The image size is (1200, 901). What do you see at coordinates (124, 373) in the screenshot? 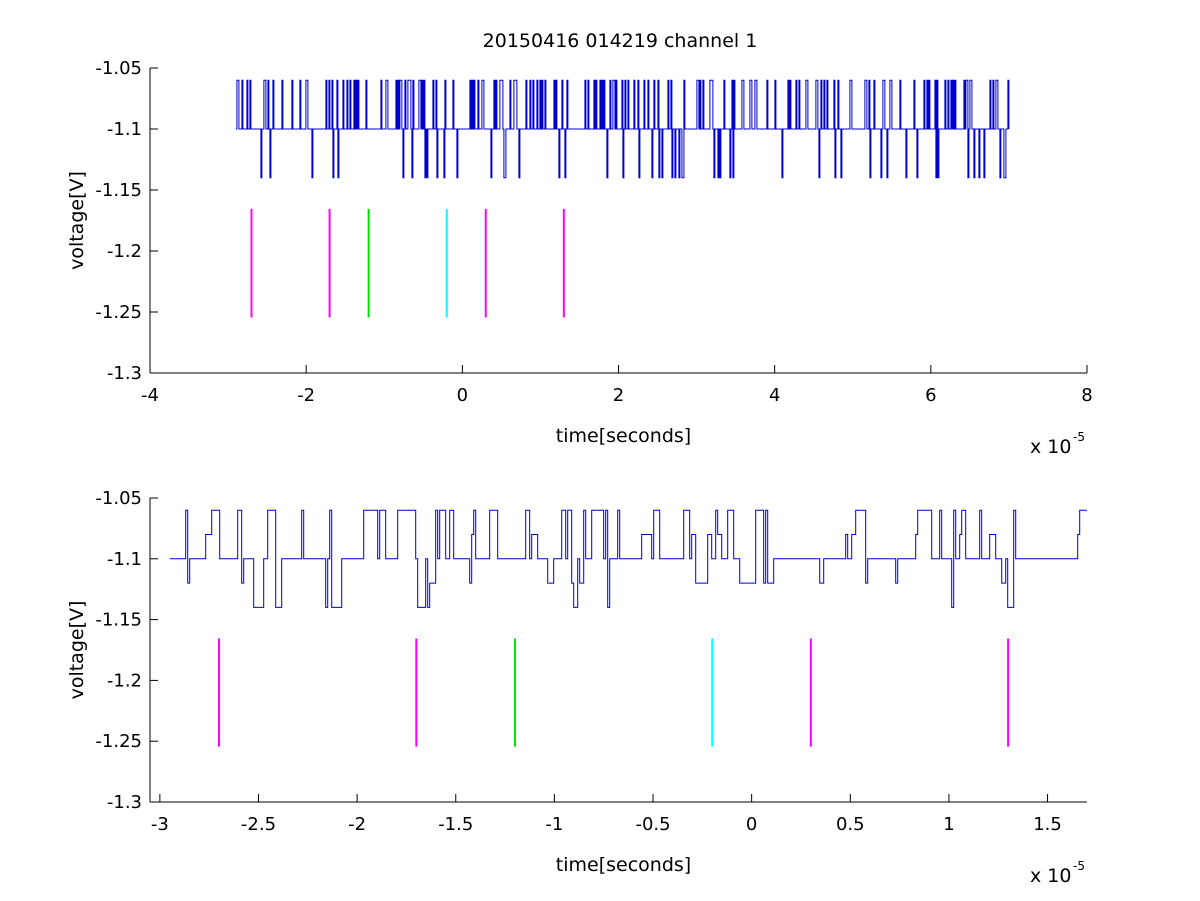
I see `top-y-tick-label: -1.3` at bounding box center [124, 373].